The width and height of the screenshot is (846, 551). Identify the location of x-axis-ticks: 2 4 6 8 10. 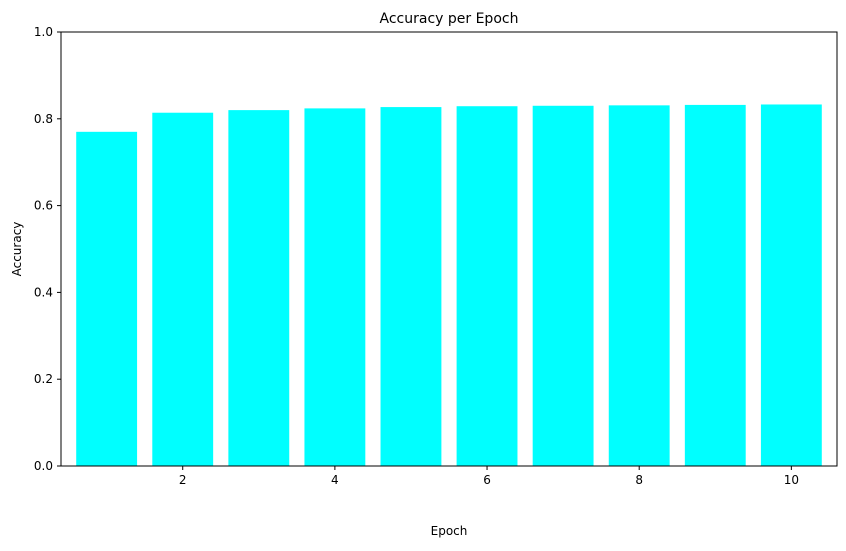
(489, 476).